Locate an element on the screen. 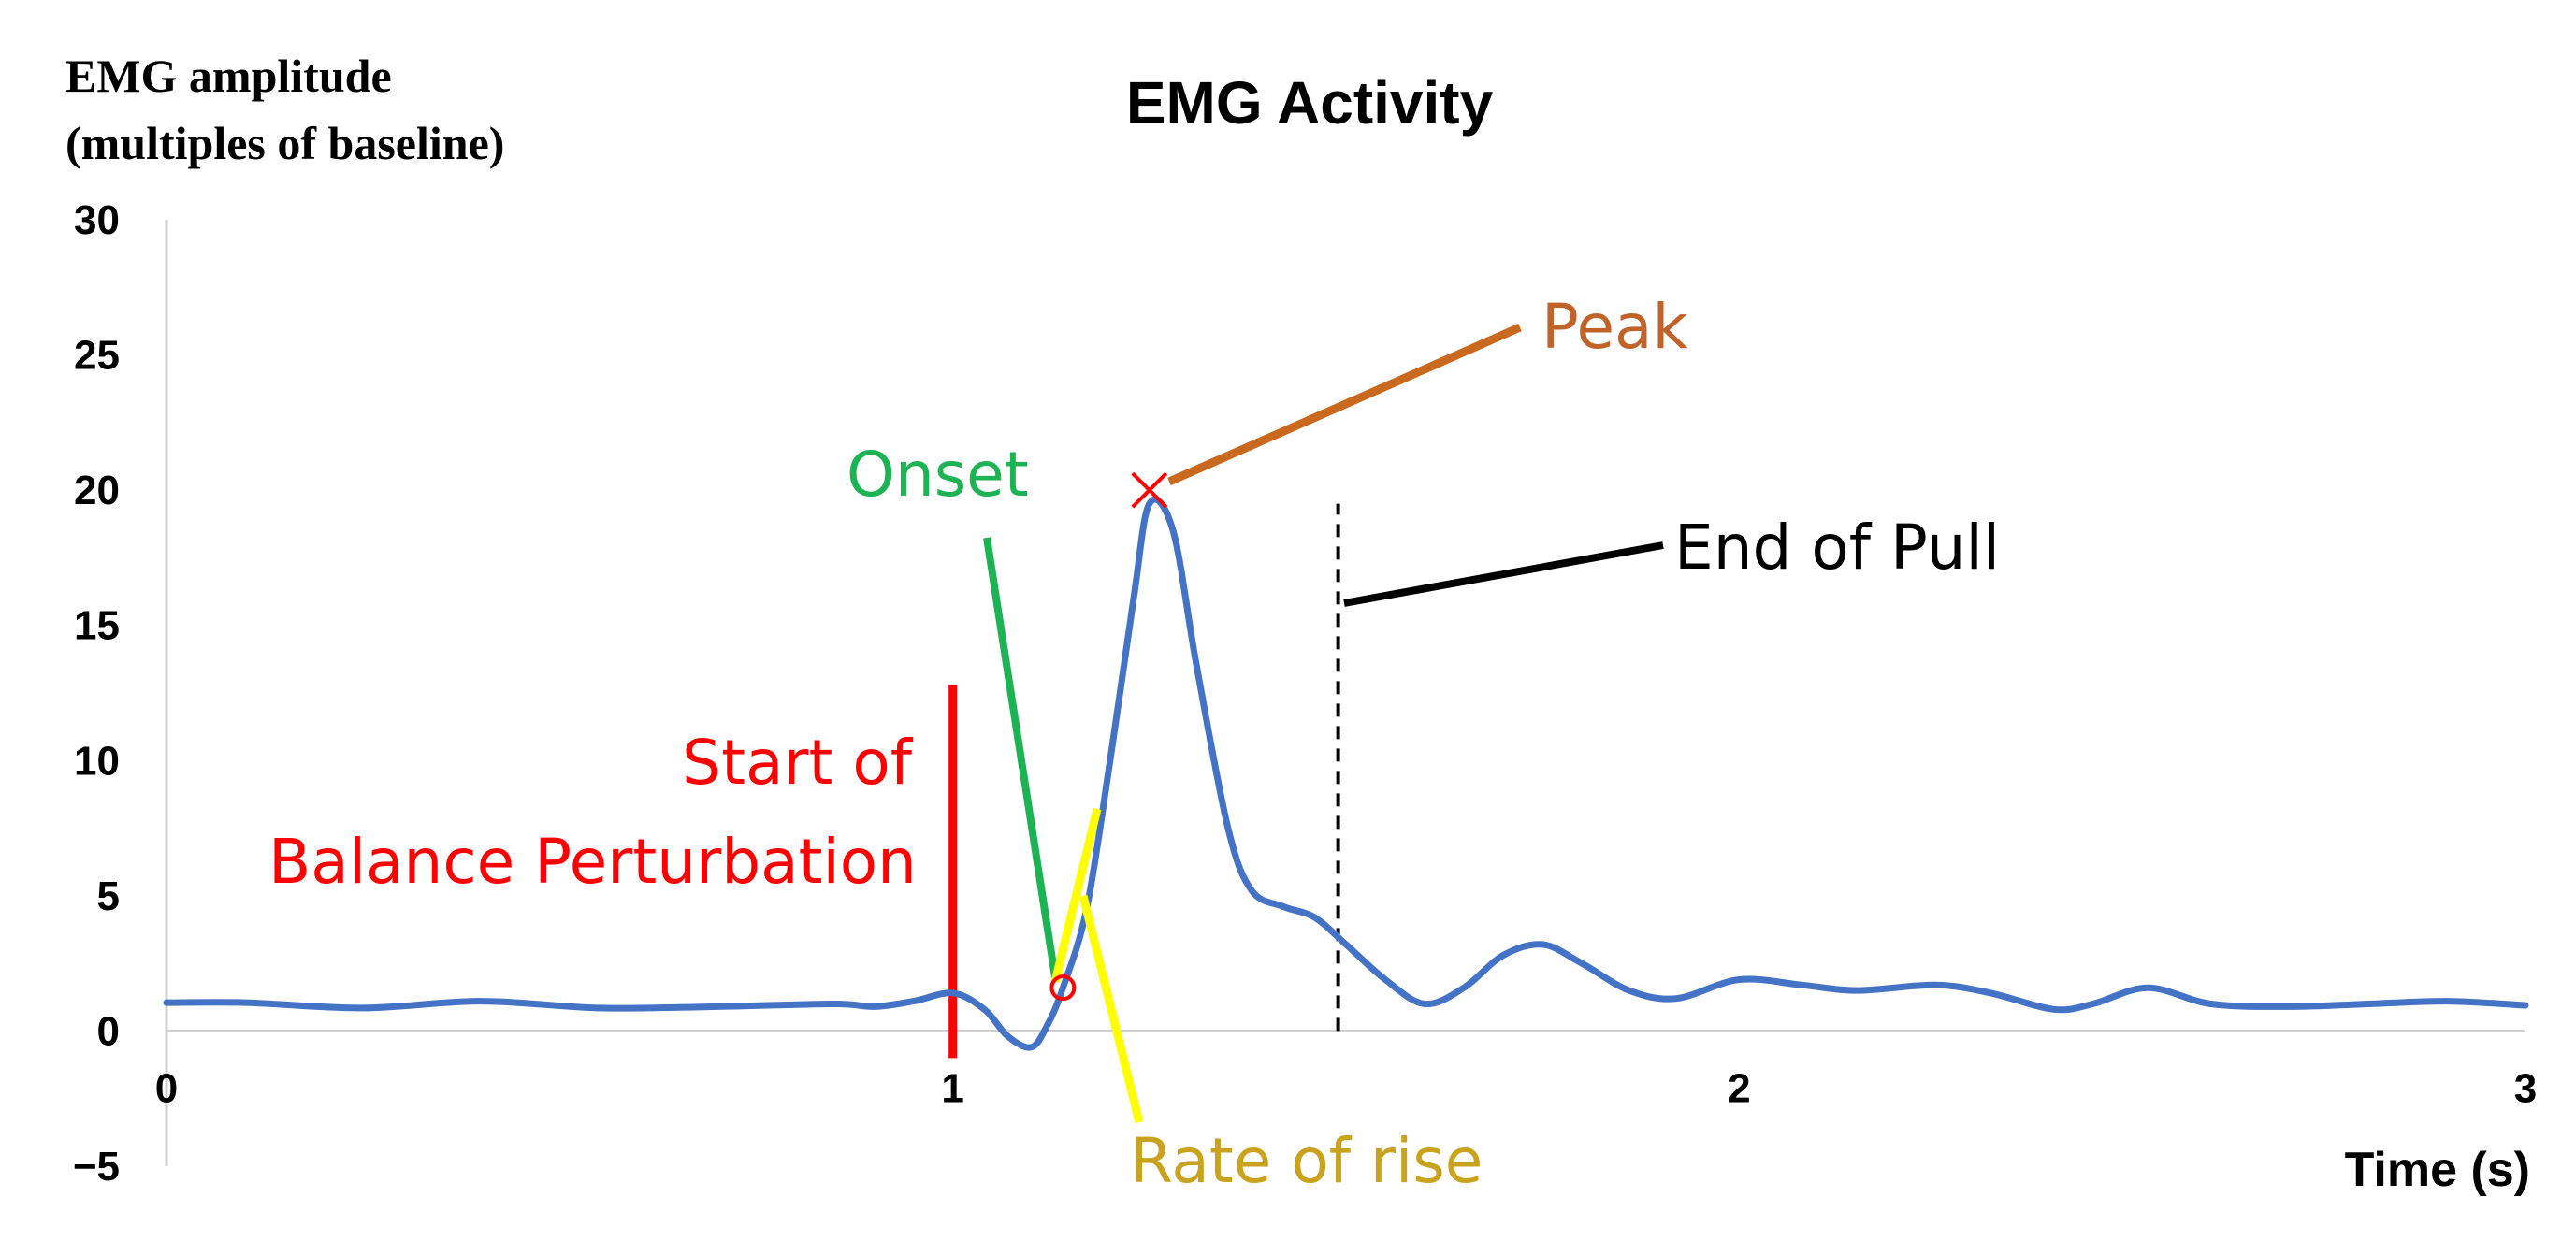  annotation-start-of: Start of is located at coordinates (798, 763).